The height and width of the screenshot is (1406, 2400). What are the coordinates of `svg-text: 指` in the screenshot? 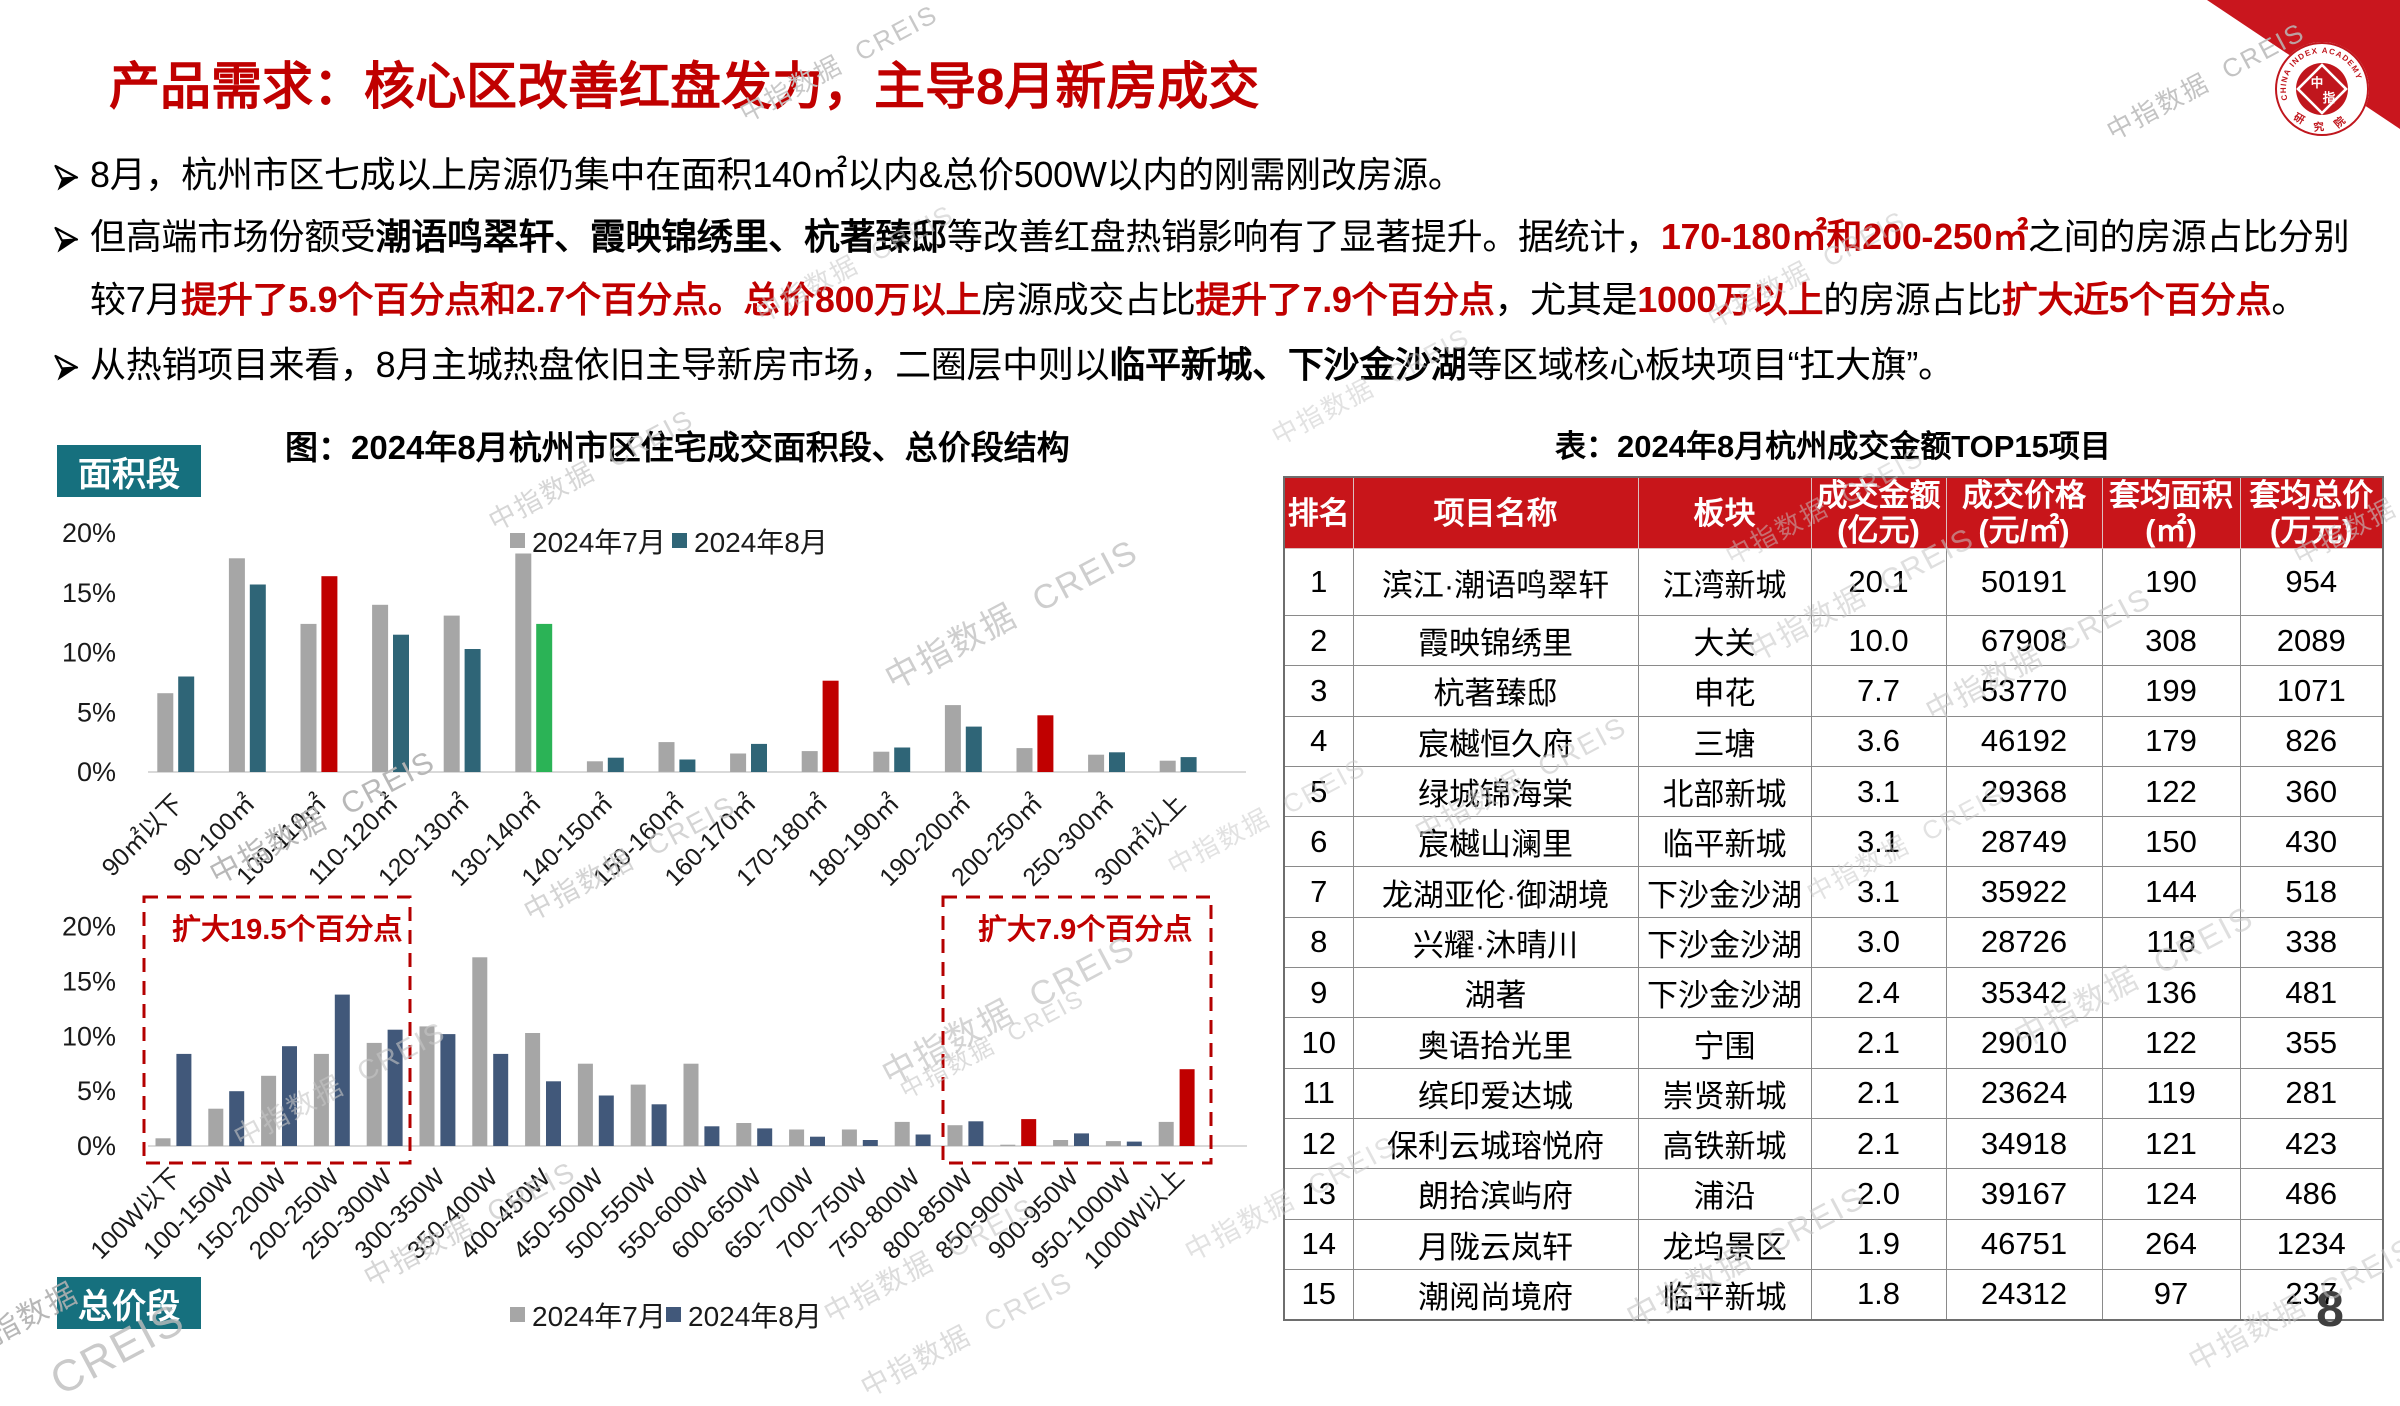 It's located at (2329, 97).